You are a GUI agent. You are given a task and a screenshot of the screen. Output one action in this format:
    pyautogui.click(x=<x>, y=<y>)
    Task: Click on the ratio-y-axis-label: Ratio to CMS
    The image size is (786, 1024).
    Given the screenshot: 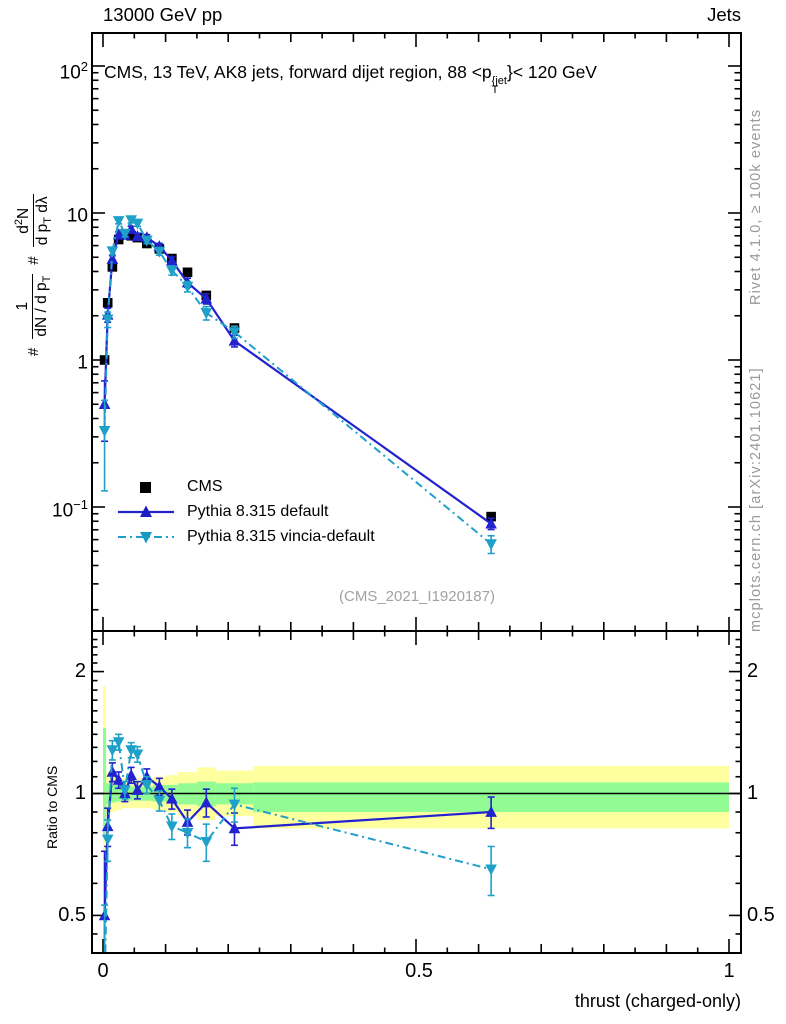 What is the action you would take?
    pyautogui.click(x=52, y=807)
    